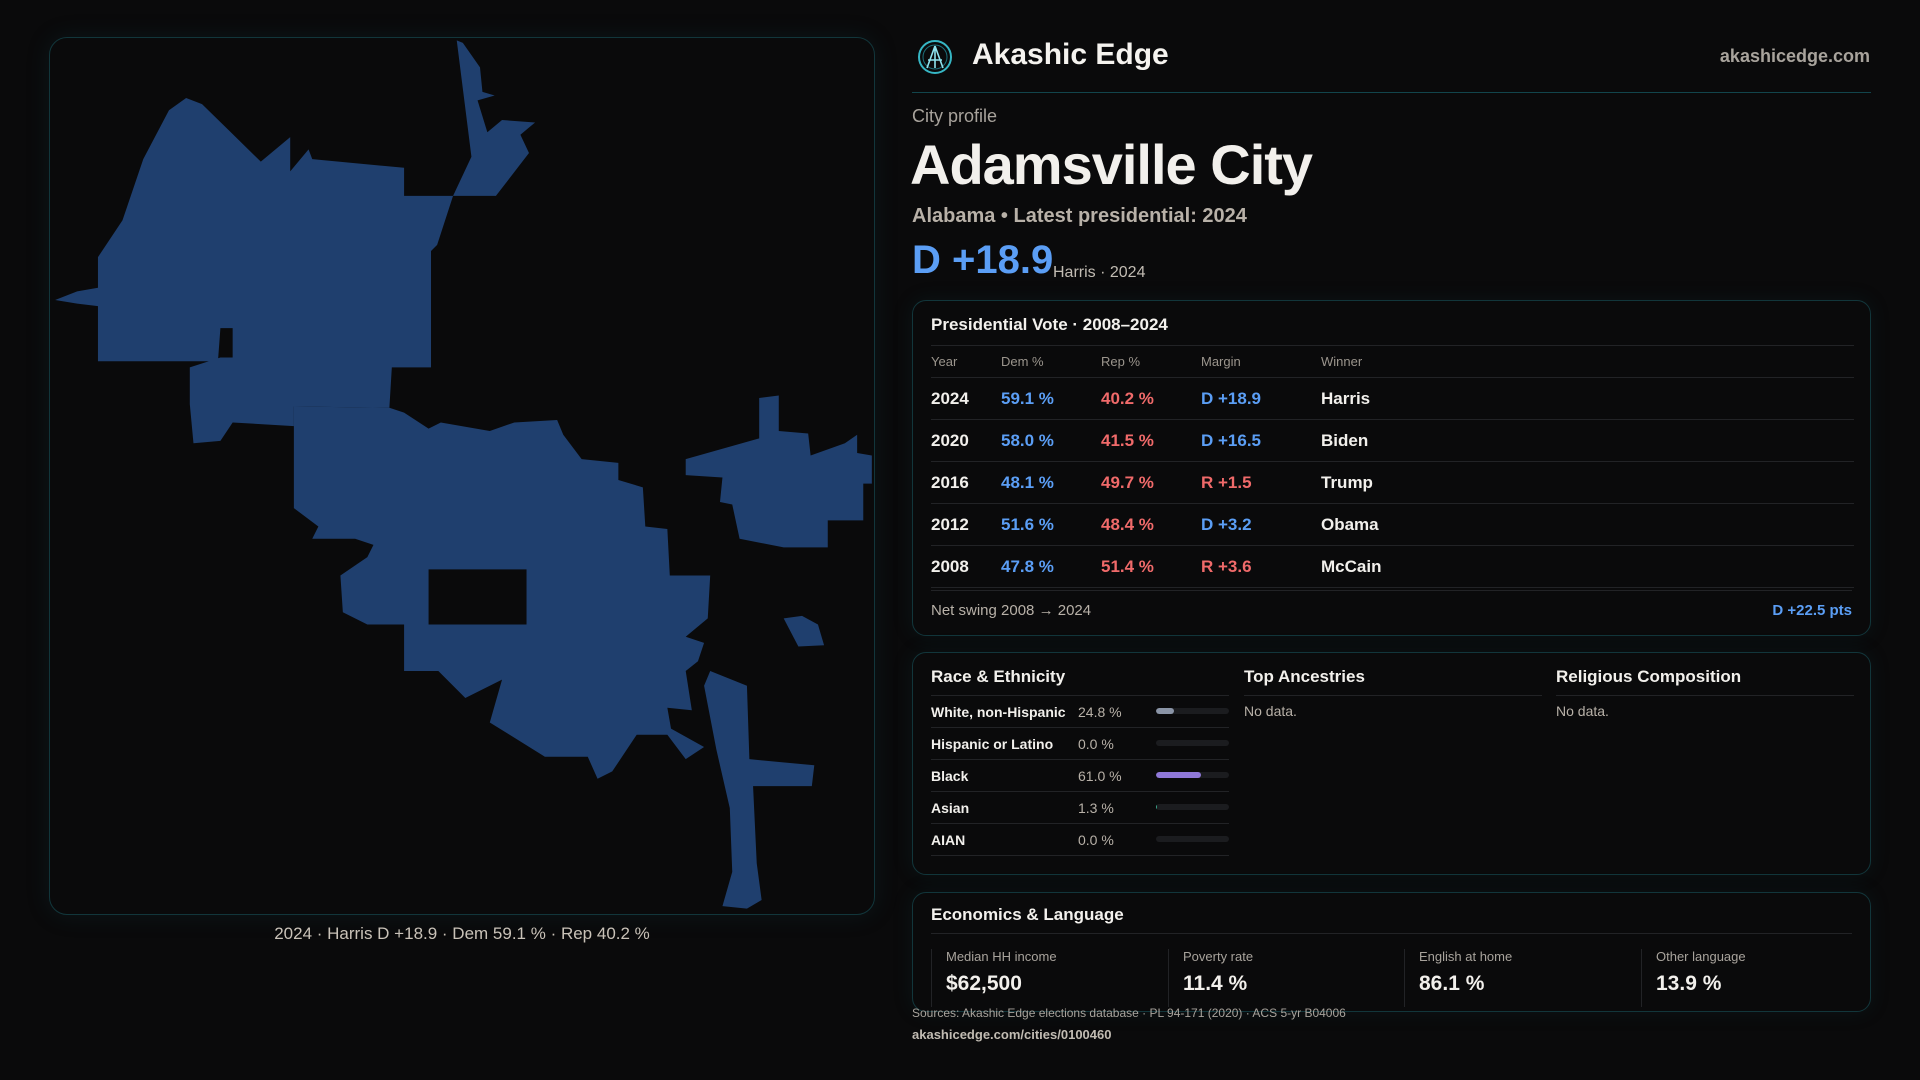 This screenshot has height=1080, width=1920. Describe the element at coordinates (1100, 712) in the screenshot. I see `race-percent: 24.8 %` at that location.